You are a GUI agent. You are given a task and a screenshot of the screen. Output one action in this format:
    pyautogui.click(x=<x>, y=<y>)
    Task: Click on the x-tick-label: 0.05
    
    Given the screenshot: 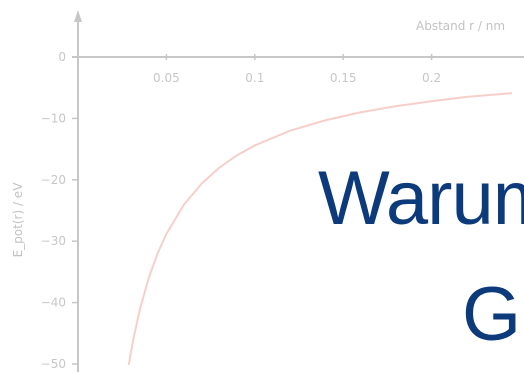 What is the action you would take?
    pyautogui.click(x=166, y=78)
    